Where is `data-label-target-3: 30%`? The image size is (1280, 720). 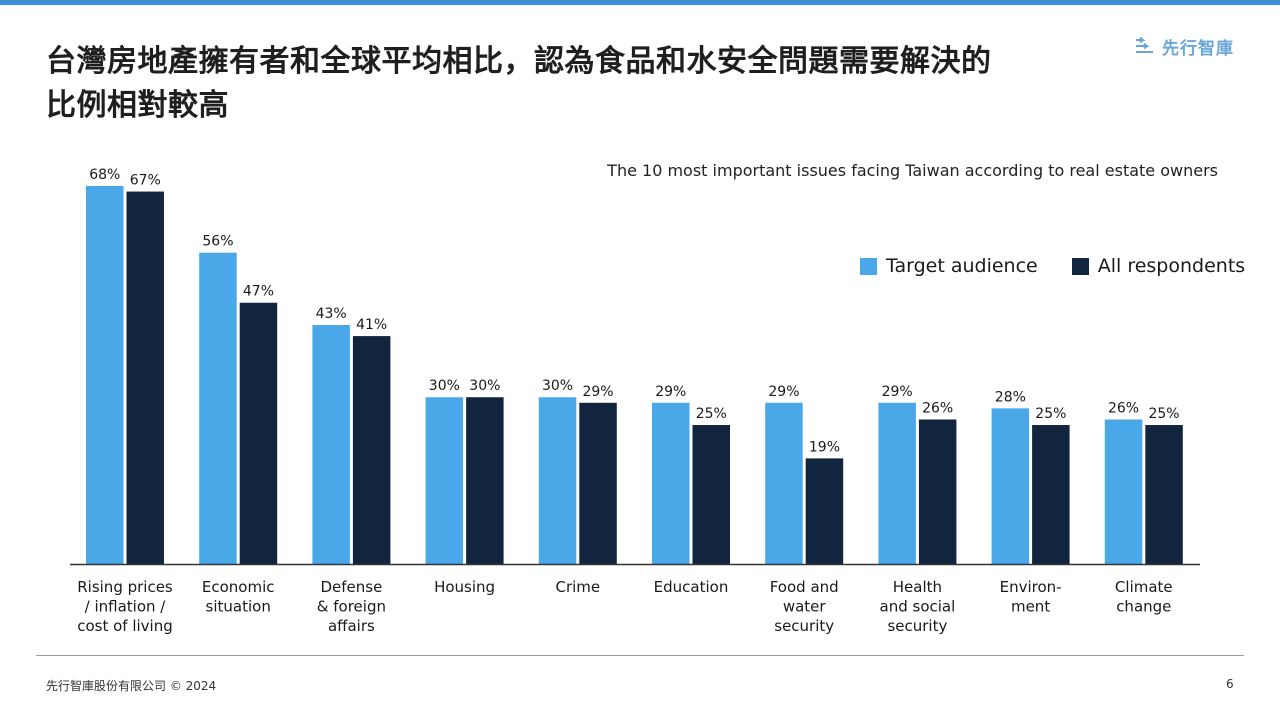
data-label-target-3: 30% is located at coordinates (444, 386).